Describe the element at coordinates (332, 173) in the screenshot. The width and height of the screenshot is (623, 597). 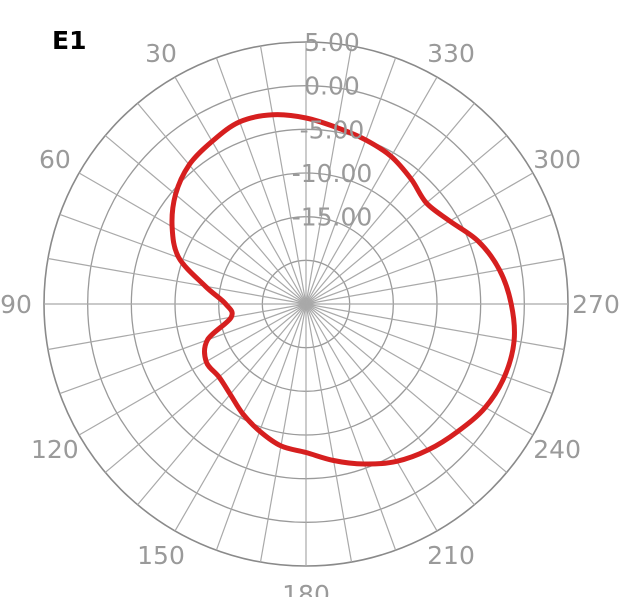
I see `radial-tick-label: -10.00` at that location.